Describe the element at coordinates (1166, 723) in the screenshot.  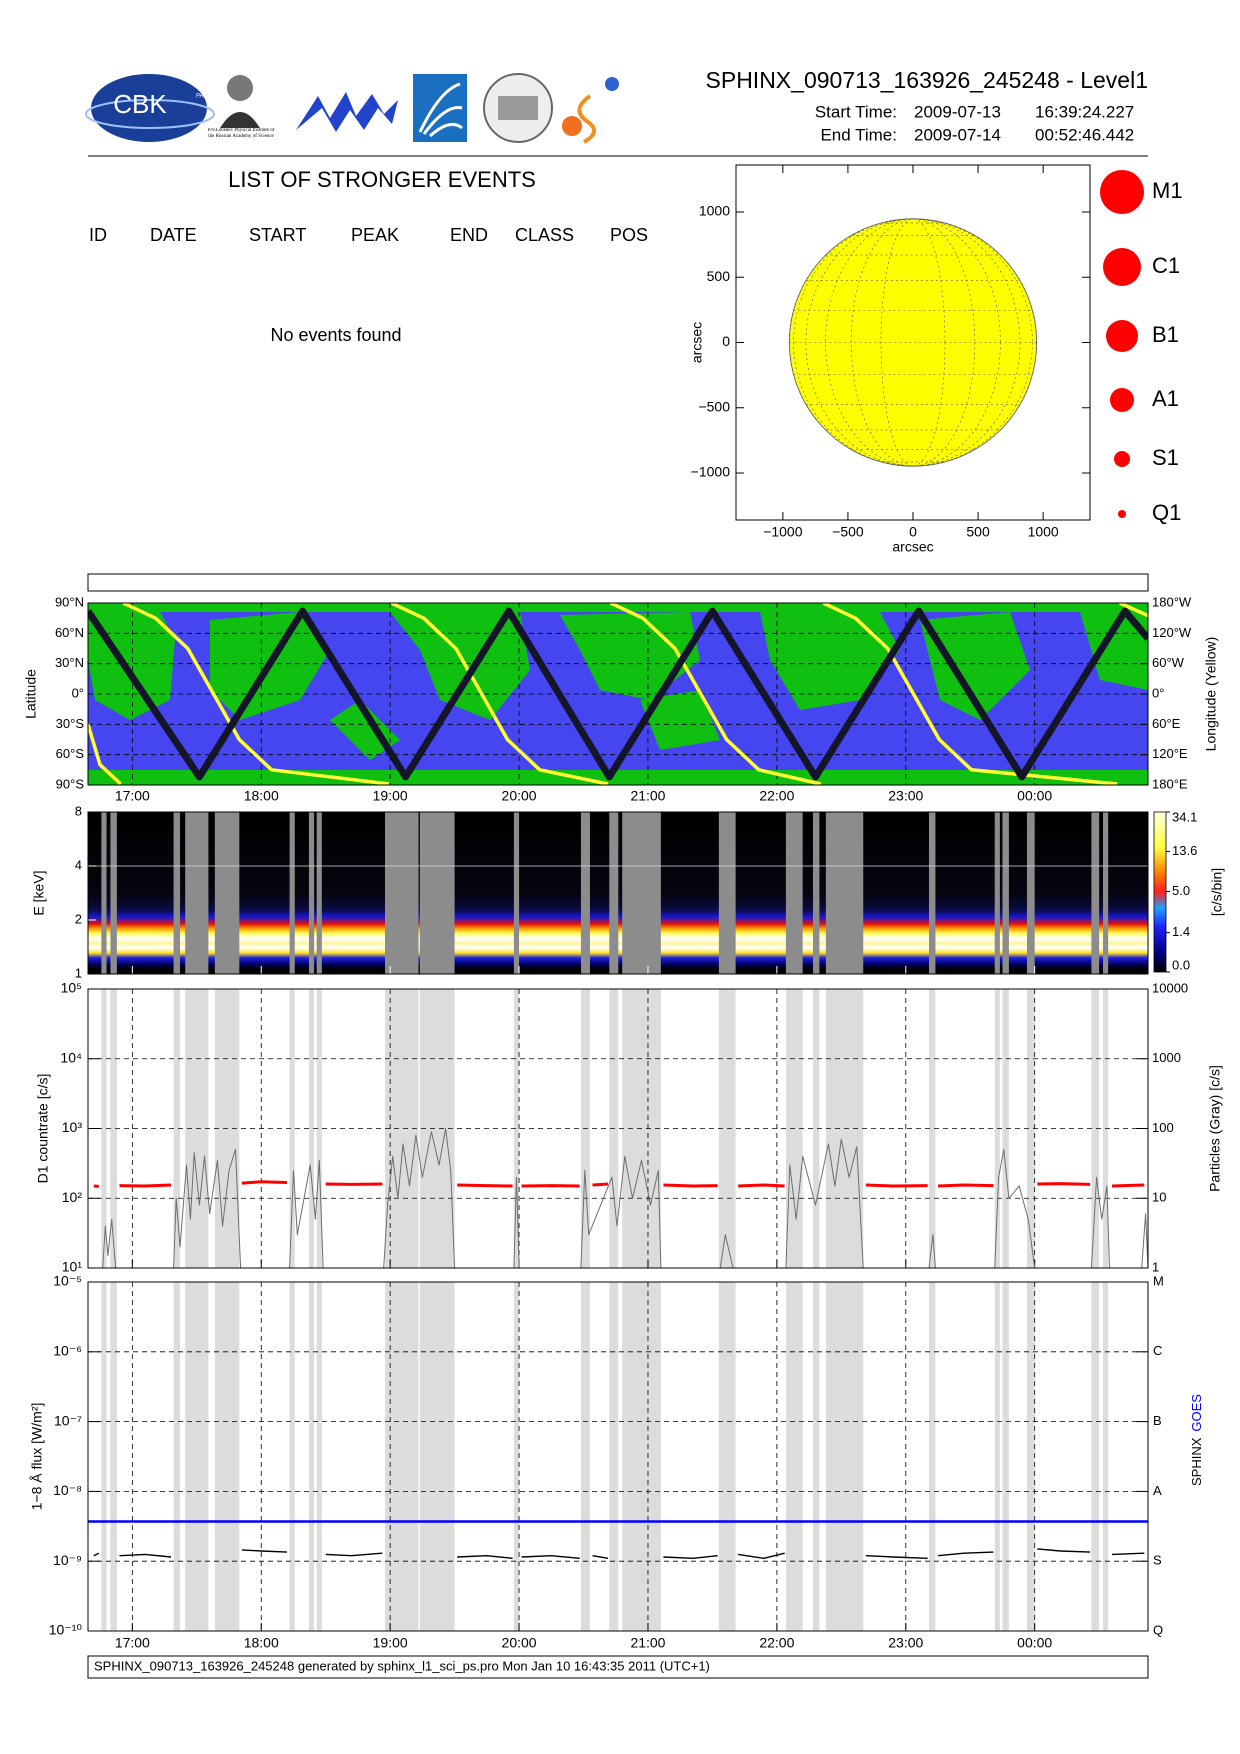
I see `lon-tick-label: 60°E` at that location.